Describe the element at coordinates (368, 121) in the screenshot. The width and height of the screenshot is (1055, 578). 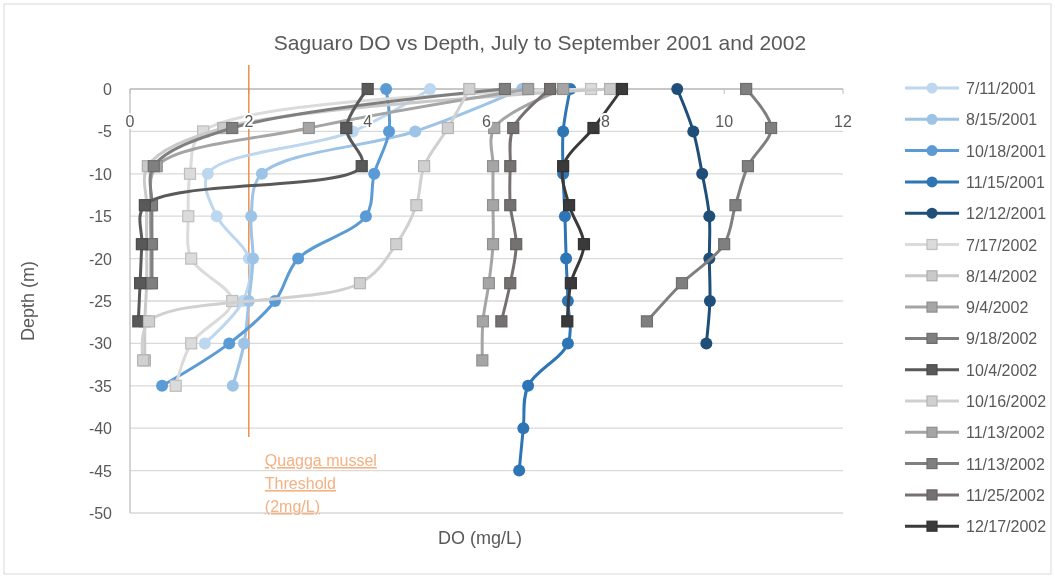
I see `x-tick-label: 4` at that location.